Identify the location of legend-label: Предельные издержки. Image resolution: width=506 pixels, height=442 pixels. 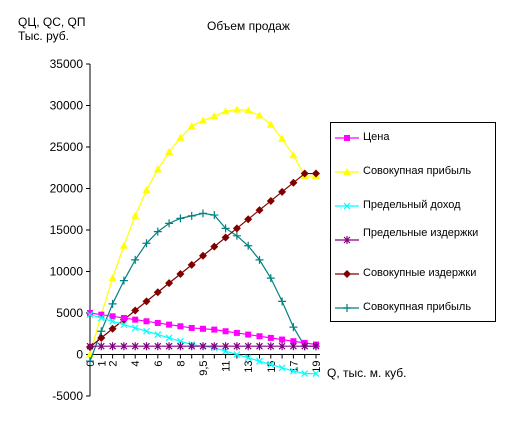
(421, 233).